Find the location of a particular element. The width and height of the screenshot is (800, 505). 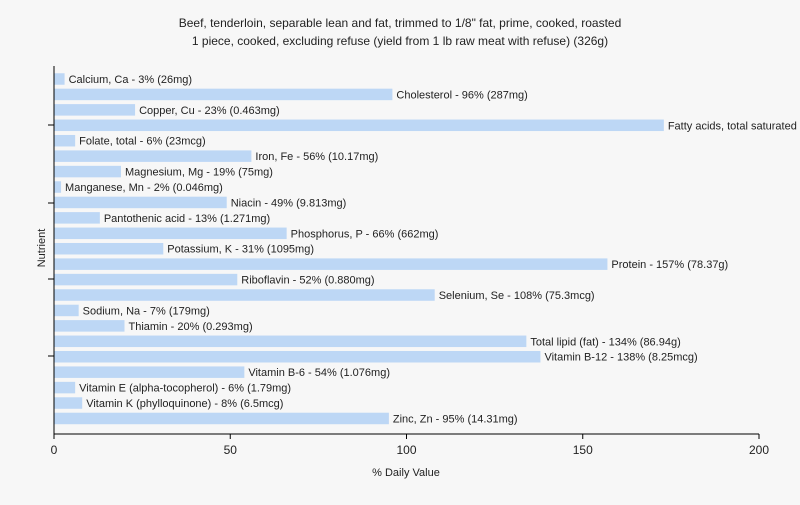

bar-label: Niacin - 49% (9.813mg) is located at coordinates (289, 203).